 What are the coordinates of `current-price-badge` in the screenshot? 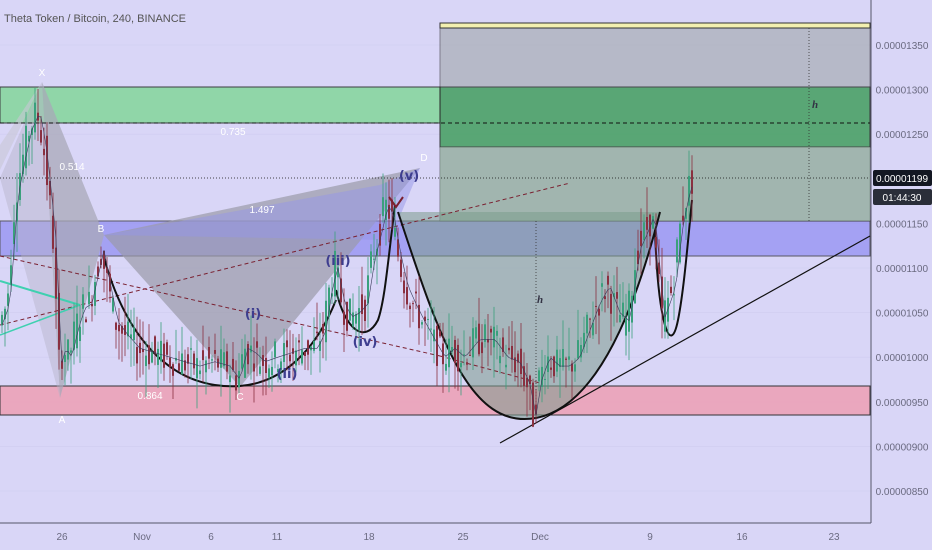 It's located at (902, 178).